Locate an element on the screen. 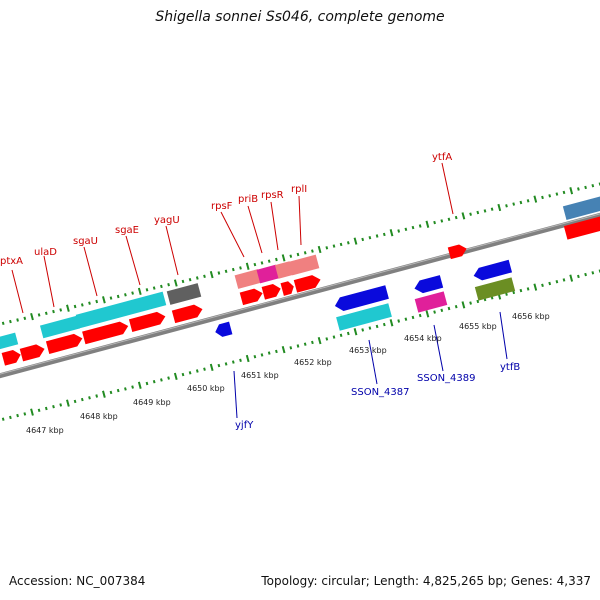 This screenshot has width=600, height=600. gene-label: ulaD is located at coordinates (45, 252).